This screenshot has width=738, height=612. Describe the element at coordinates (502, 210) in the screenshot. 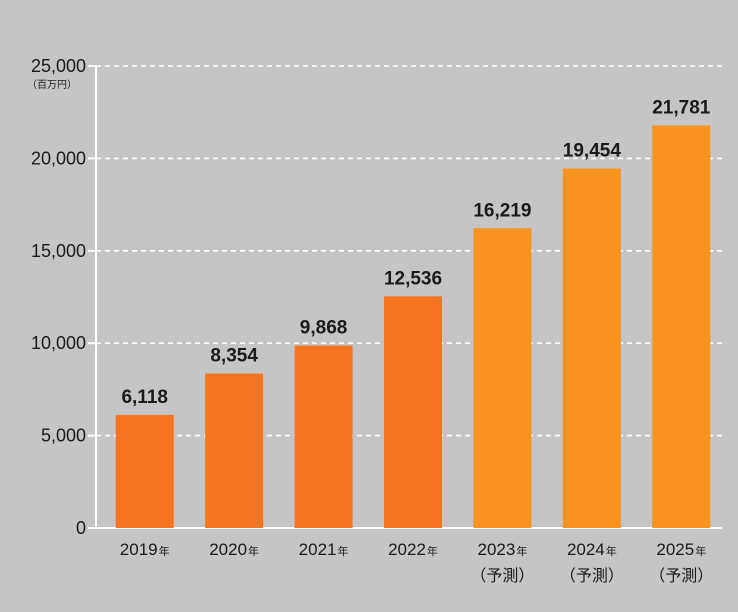

I see `data-label-2023: 16,219` at that location.